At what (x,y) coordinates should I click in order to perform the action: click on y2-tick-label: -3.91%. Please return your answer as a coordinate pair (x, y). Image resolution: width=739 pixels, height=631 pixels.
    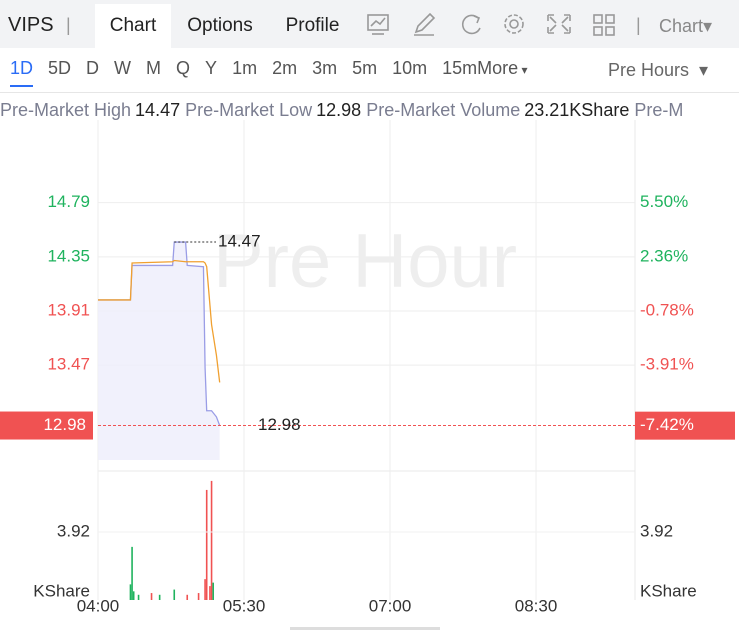
    Looking at the image, I should click on (667, 364).